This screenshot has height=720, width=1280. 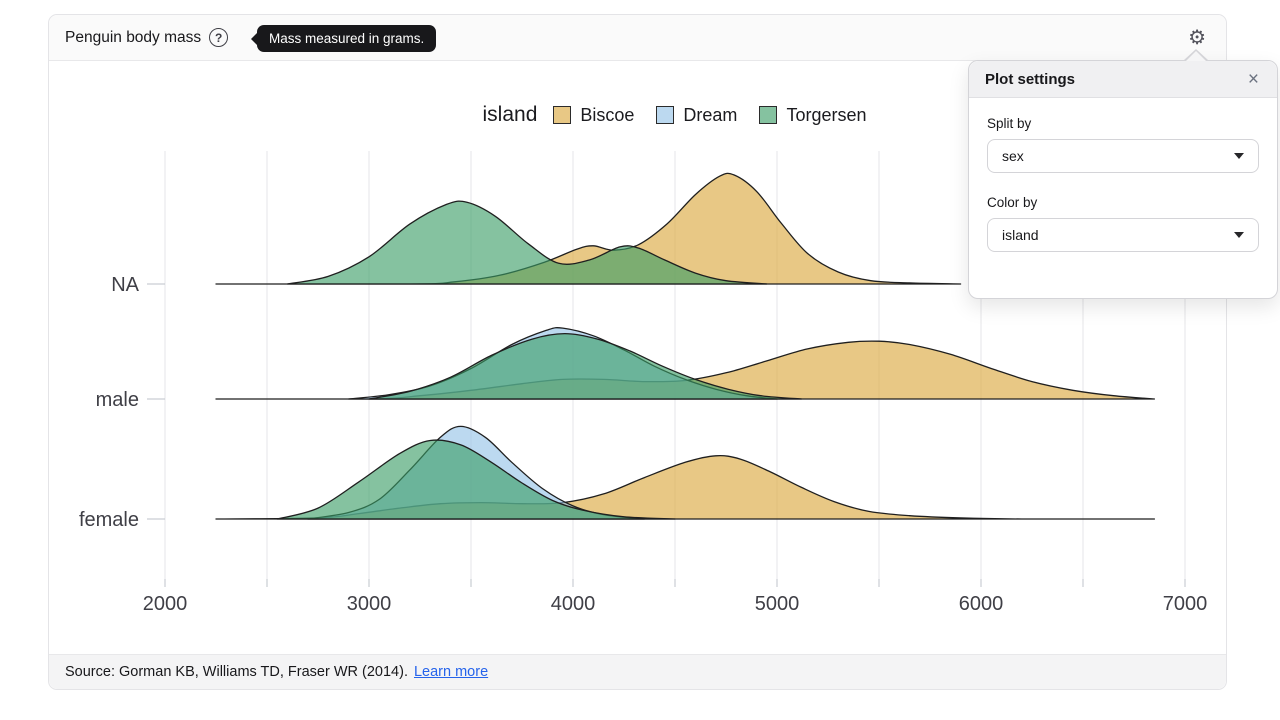 I want to click on tooltip-arrow-icon, so click(x=254, y=38).